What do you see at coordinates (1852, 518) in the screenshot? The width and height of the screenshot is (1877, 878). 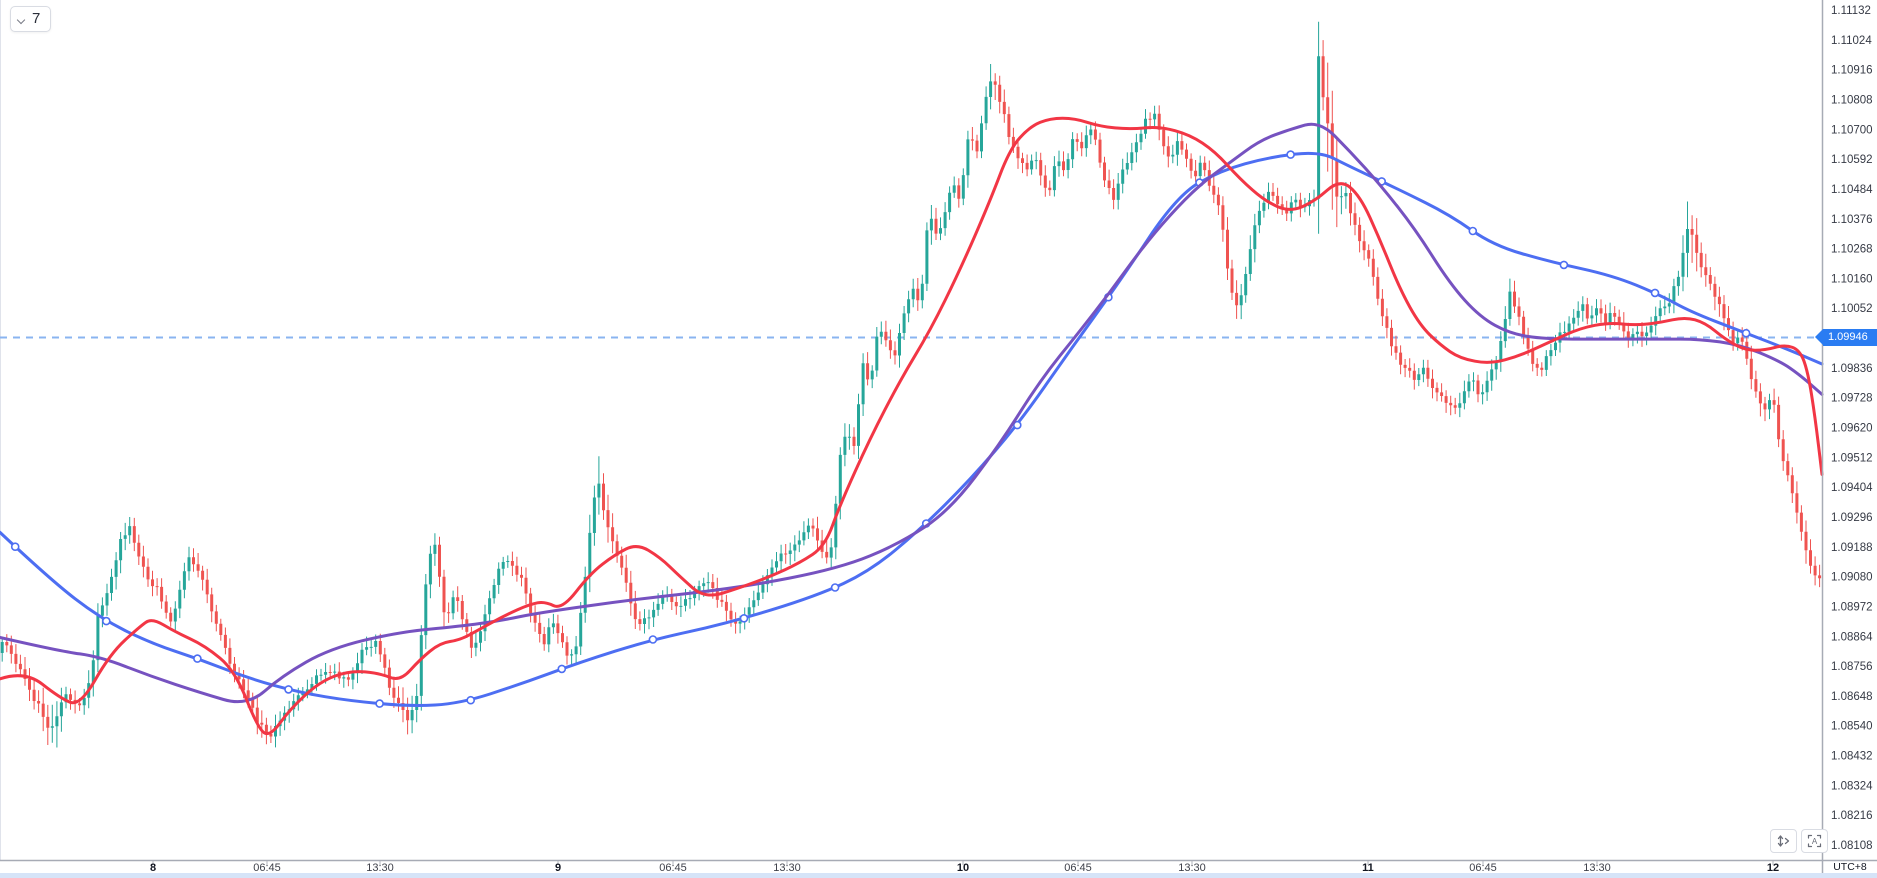 I see `price-tick-label: 1.09296` at bounding box center [1852, 518].